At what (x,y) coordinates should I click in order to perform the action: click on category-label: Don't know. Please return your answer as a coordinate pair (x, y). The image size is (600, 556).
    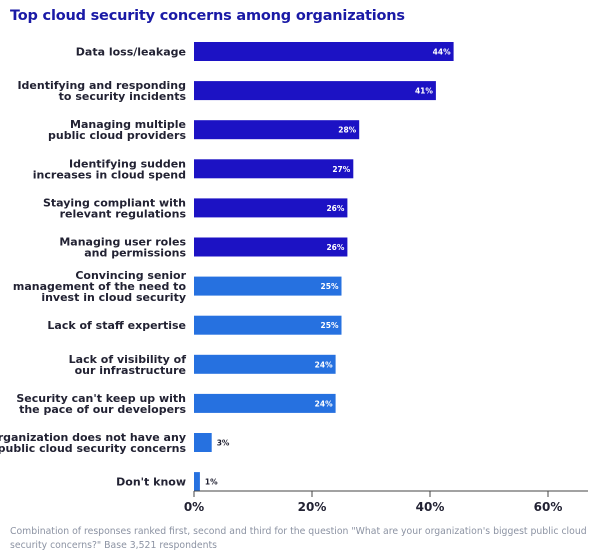
    Looking at the image, I should click on (151, 482).